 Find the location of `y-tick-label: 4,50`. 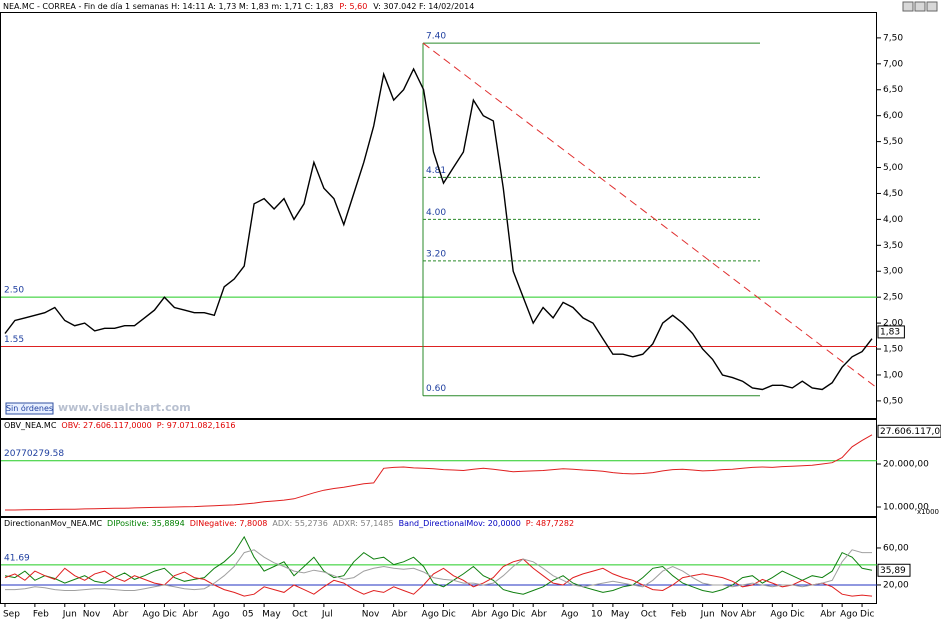

y-tick-label: 4,50 is located at coordinates (893, 194).